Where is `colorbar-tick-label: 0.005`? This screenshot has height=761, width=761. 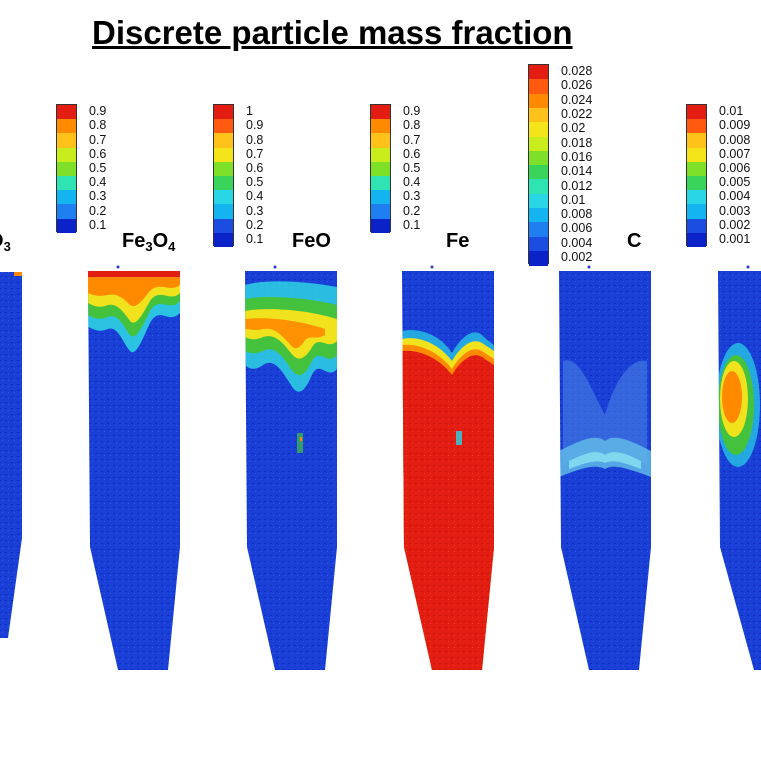 colorbar-tick-label: 0.005 is located at coordinates (735, 182).